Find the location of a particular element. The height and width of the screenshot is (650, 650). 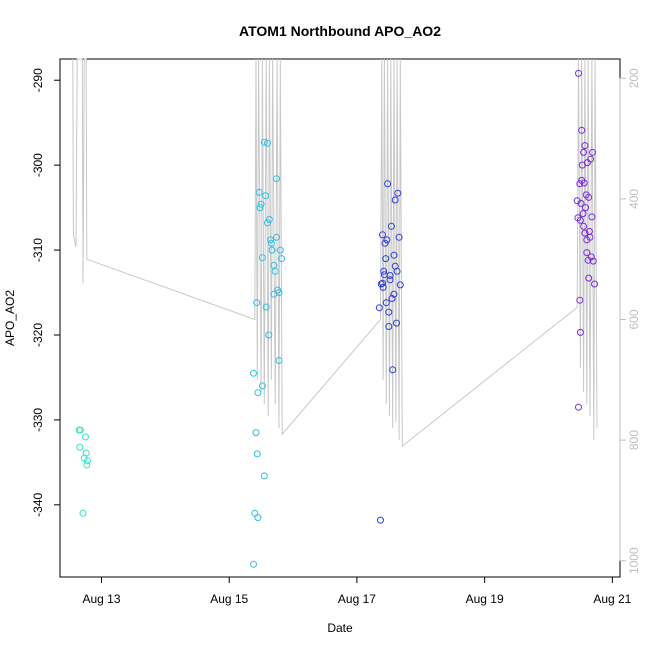

y-axis-right: 200 400 600 800 1000 is located at coordinates (630, 321).